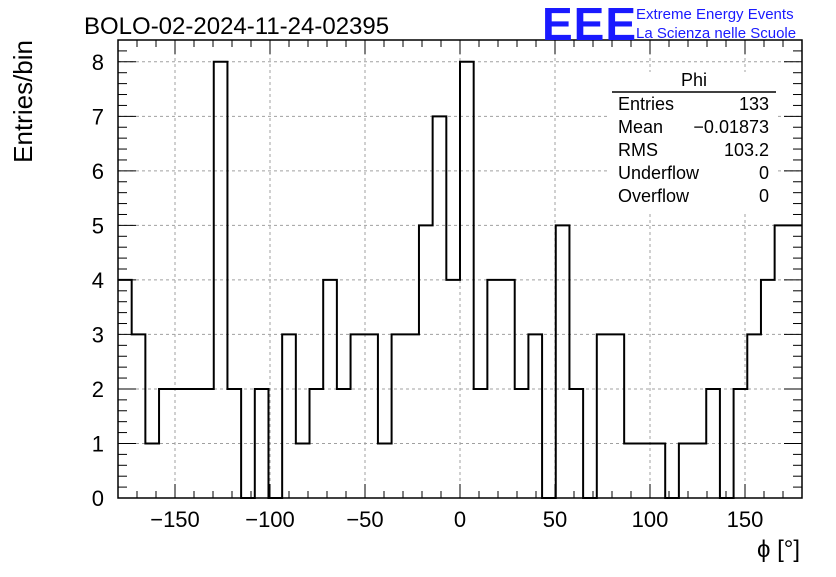 The image size is (836, 577). What do you see at coordinates (745, 519) in the screenshot?
I see `x-tick-label: 150` at bounding box center [745, 519].